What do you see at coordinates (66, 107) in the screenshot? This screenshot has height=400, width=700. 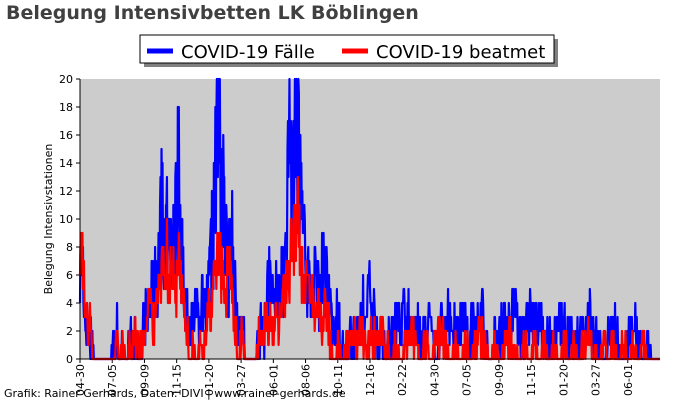 I see `y-tick-label: 18` at bounding box center [66, 107].